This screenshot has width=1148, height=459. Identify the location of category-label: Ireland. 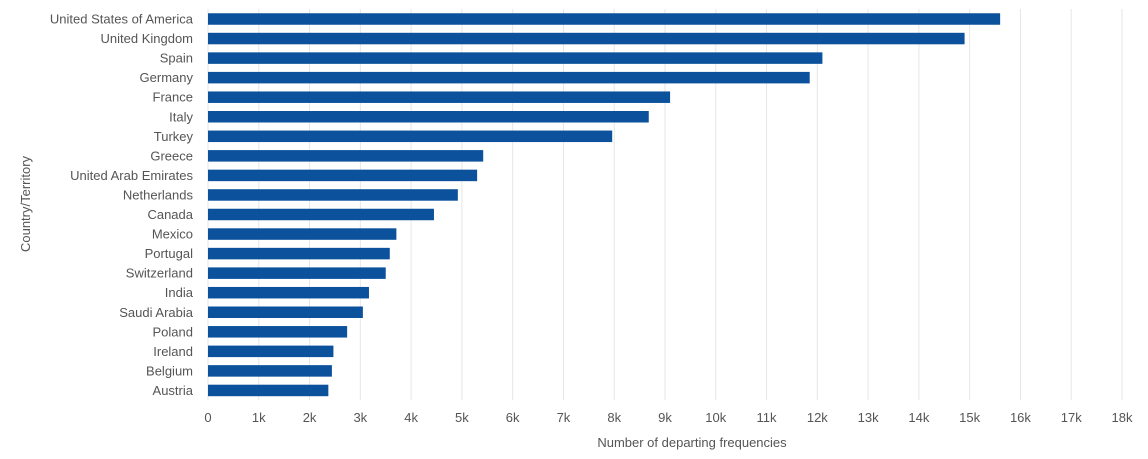
(173, 351).